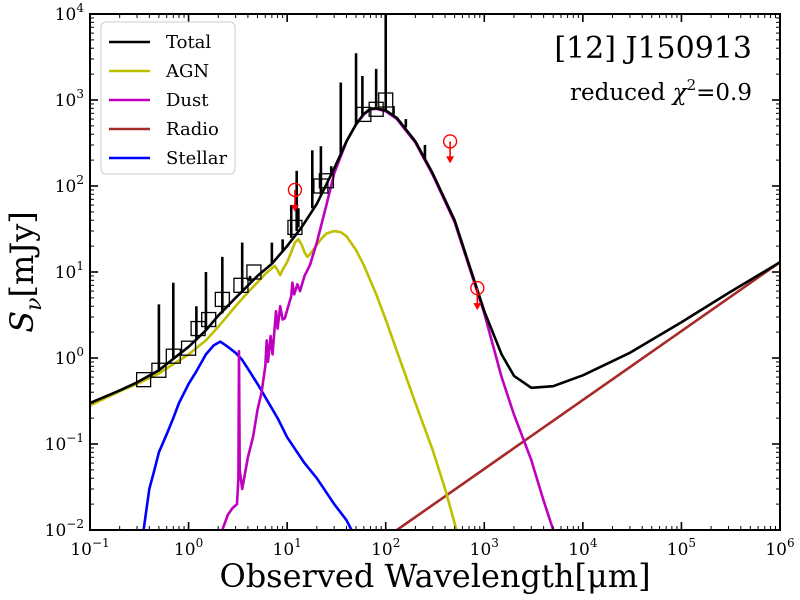  Describe the element at coordinates (188, 42) in the screenshot. I see `legend-label: Total` at that location.